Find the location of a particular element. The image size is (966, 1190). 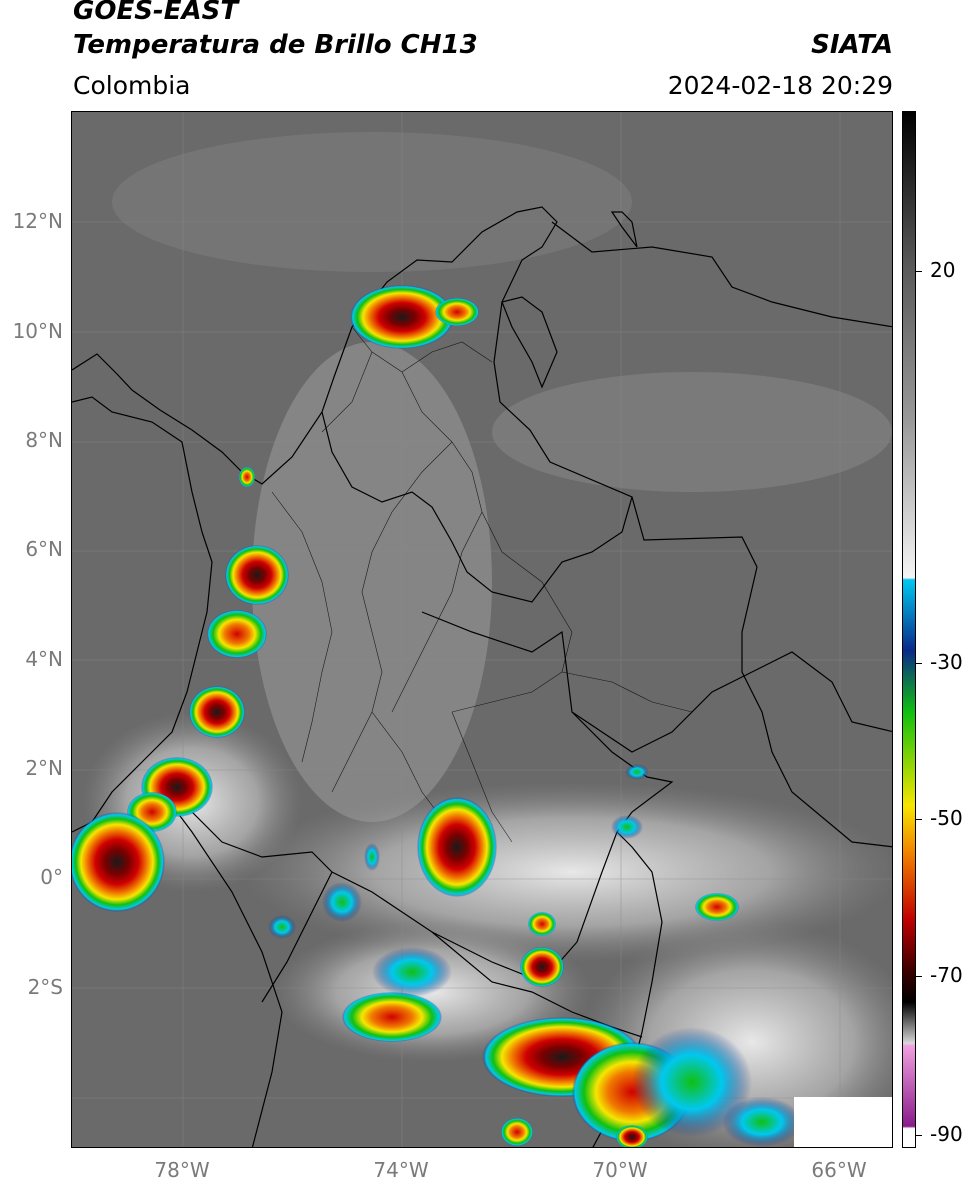

colorbar-label-minus90: -90 is located at coordinates (946, 1134).